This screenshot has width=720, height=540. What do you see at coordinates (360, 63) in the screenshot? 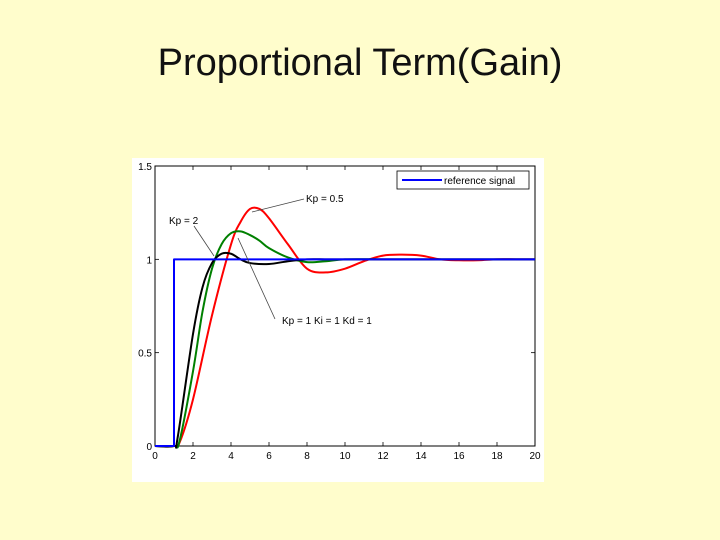
I see `slide-title: Proportional Term(Gain)` at bounding box center [360, 63].